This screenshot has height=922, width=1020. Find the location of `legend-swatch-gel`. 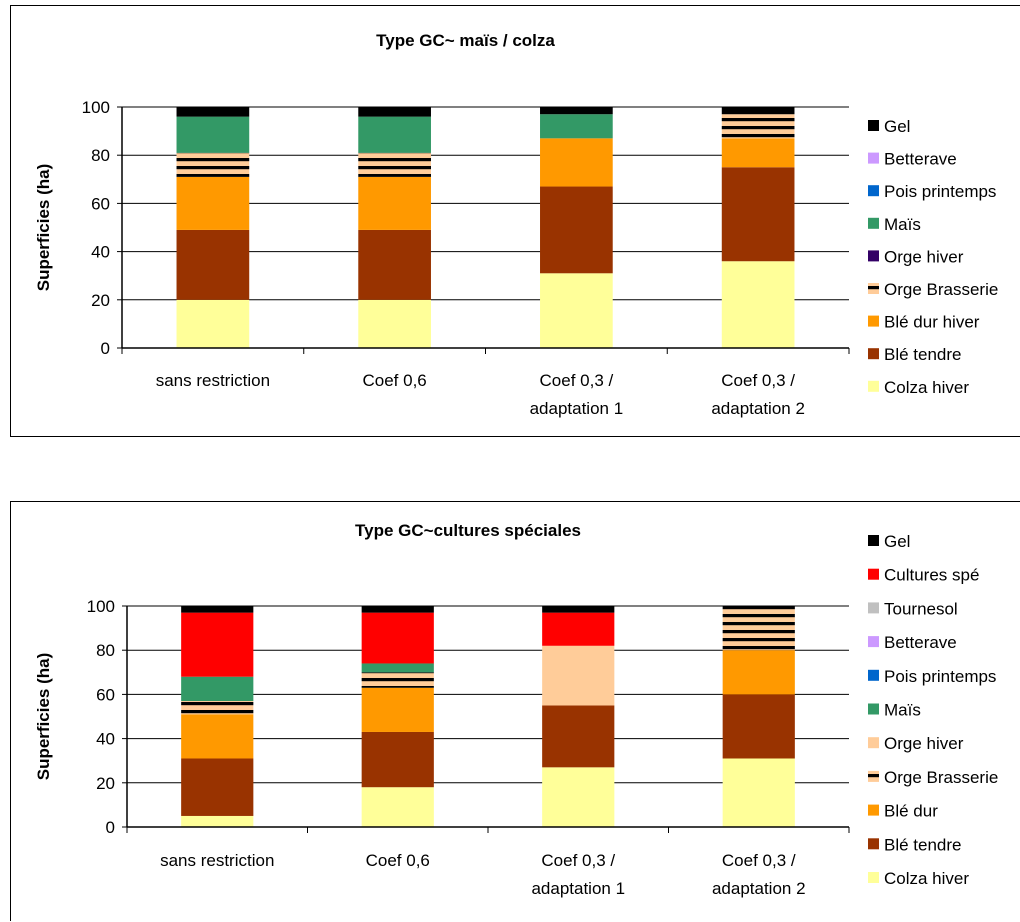

legend-swatch-gel is located at coordinates (873, 125).